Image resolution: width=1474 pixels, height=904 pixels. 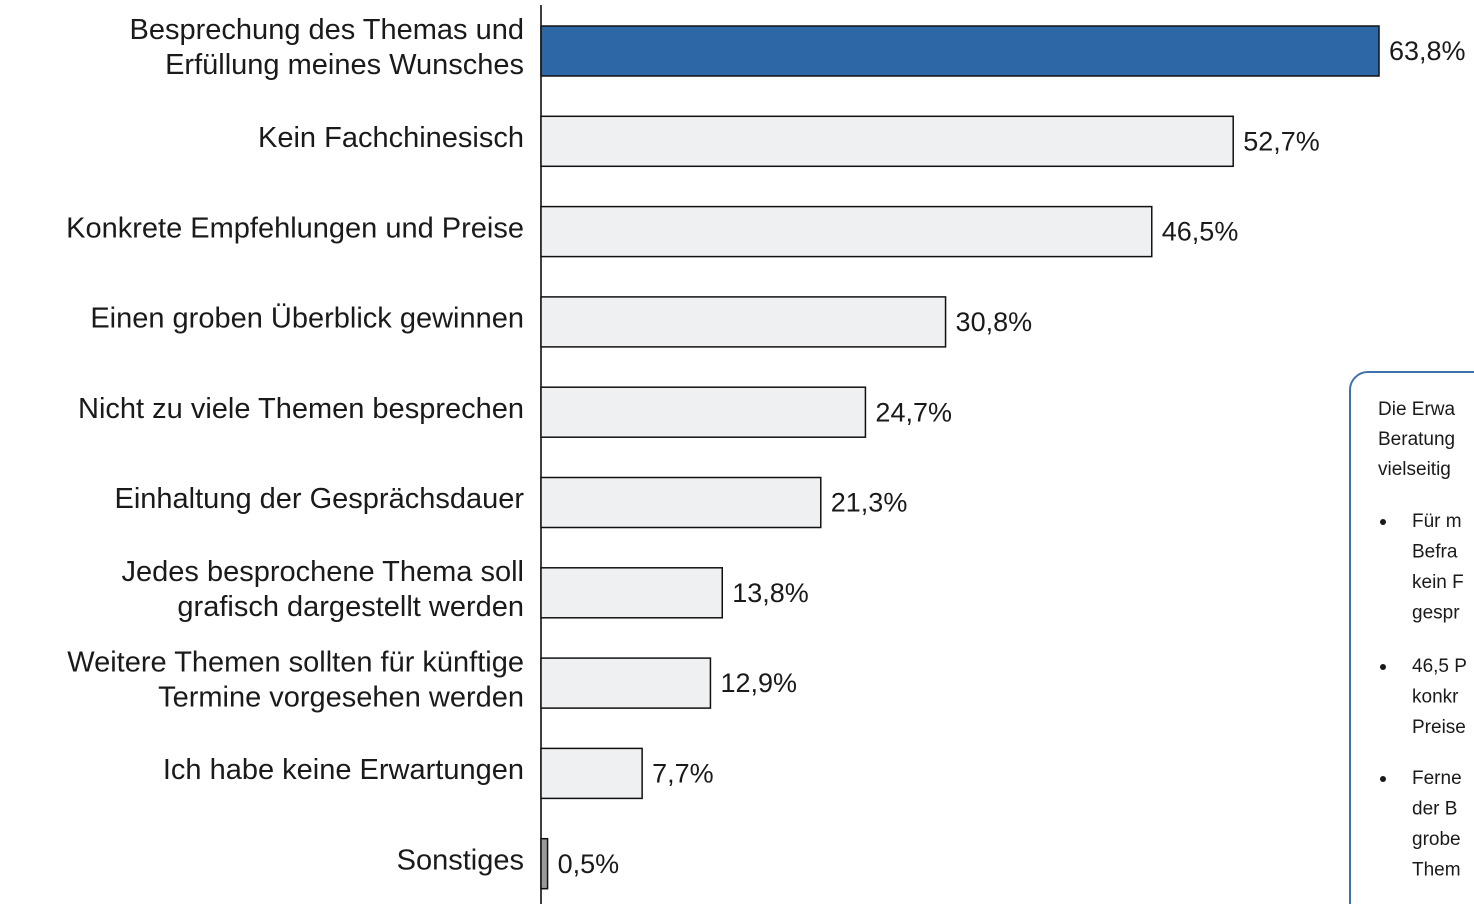 I want to click on note-text: 46,5 P, so click(x=1439, y=666).